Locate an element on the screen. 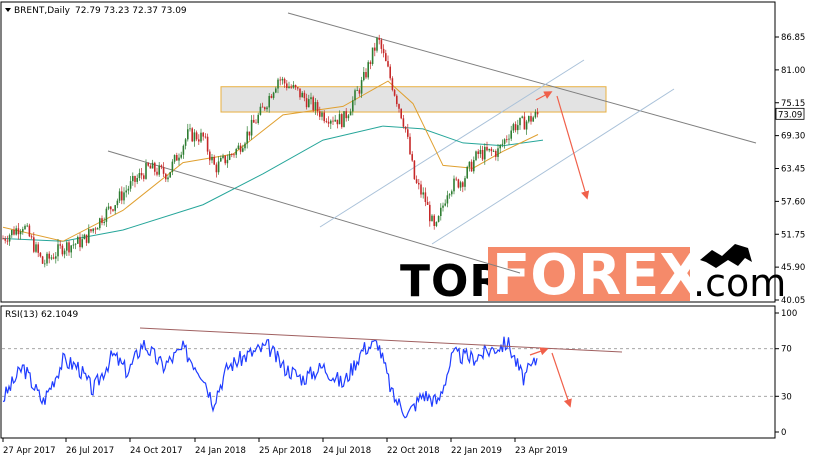 The image size is (814, 460). date-tick-label: 23 Apr 2019 is located at coordinates (541, 451).